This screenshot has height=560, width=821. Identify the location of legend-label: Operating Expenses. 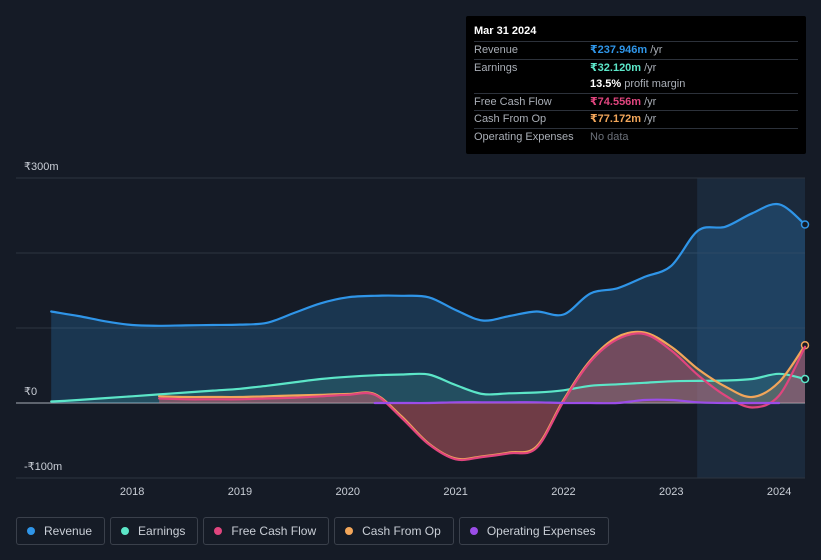
(541, 531).